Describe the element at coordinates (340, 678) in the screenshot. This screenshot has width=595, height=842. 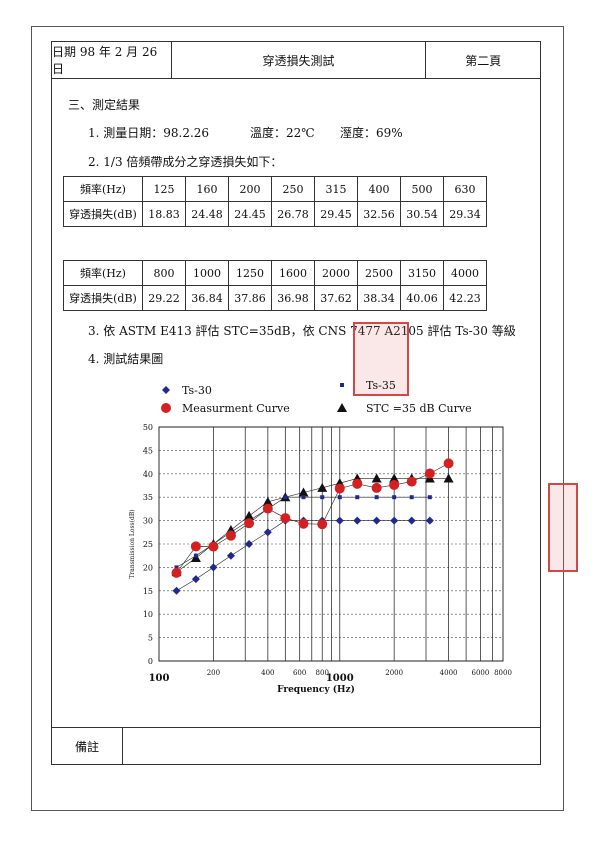
I see `x-tick-label: 1000` at that location.